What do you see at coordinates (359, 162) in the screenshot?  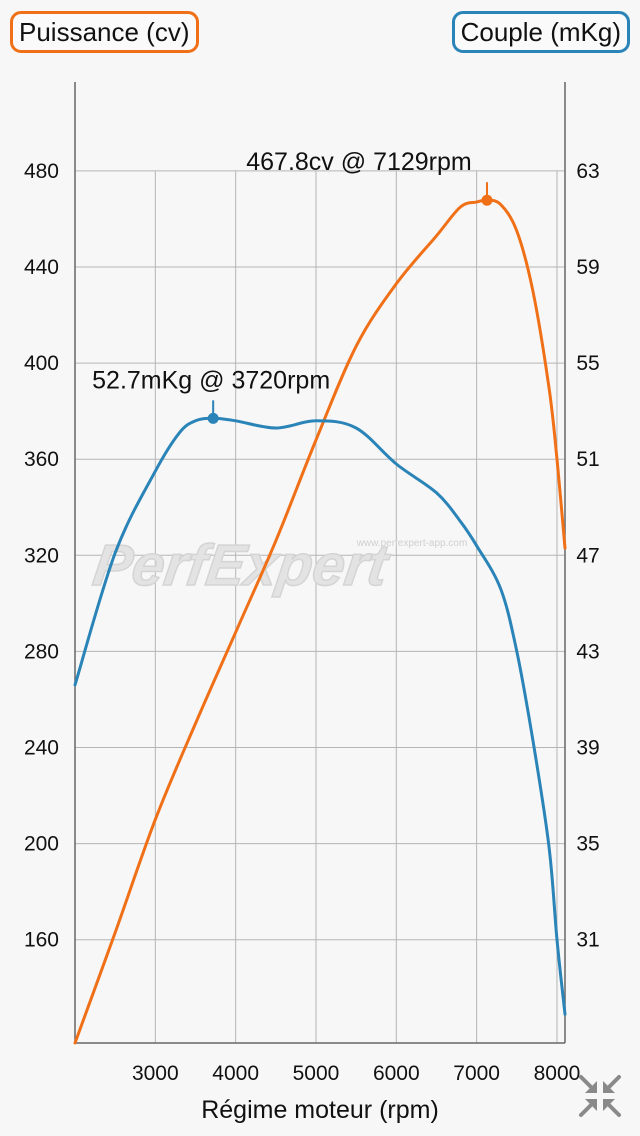 I see `power-peak-label: 467.8cv @ 7129rpm` at bounding box center [359, 162].